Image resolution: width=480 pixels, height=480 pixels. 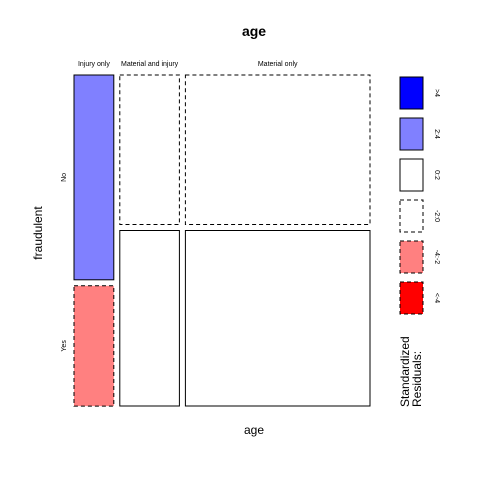 I want to click on legend-label-5: -4:-2, so click(x=436, y=257).